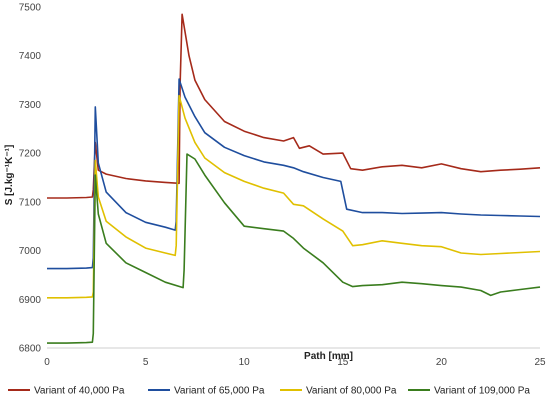 The width and height of the screenshot is (550, 405). Describe the element at coordinates (482, 391) in the screenshot. I see `legend-label-4: Variant of 109,000 Pa` at that location.